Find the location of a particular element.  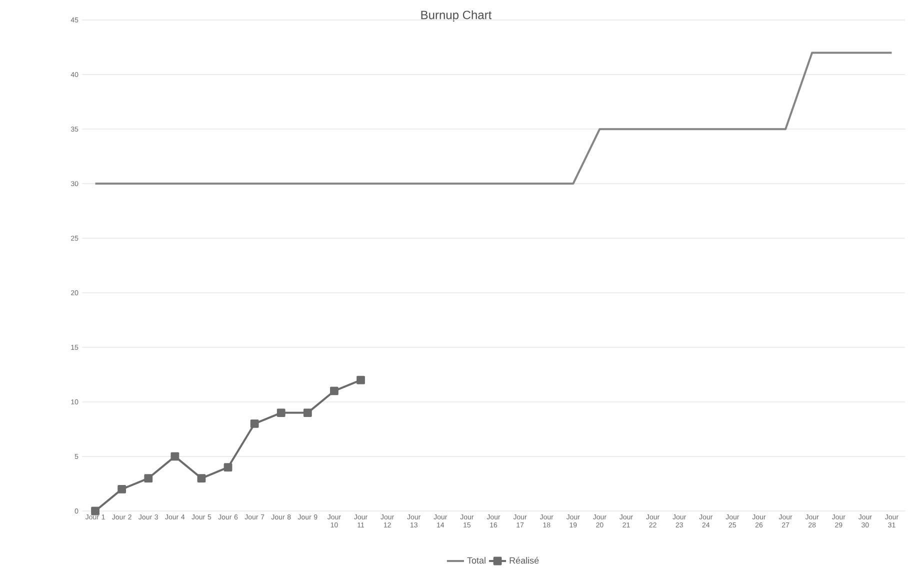

legend-label: Total is located at coordinates (476, 560).